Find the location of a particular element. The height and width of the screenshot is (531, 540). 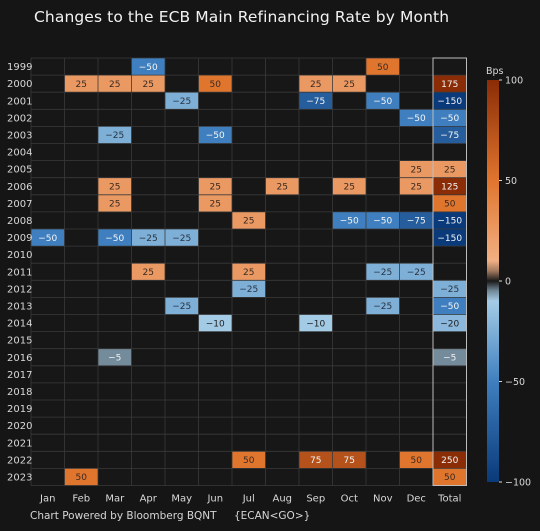

y-tick-label: 2009 is located at coordinates (19, 238).